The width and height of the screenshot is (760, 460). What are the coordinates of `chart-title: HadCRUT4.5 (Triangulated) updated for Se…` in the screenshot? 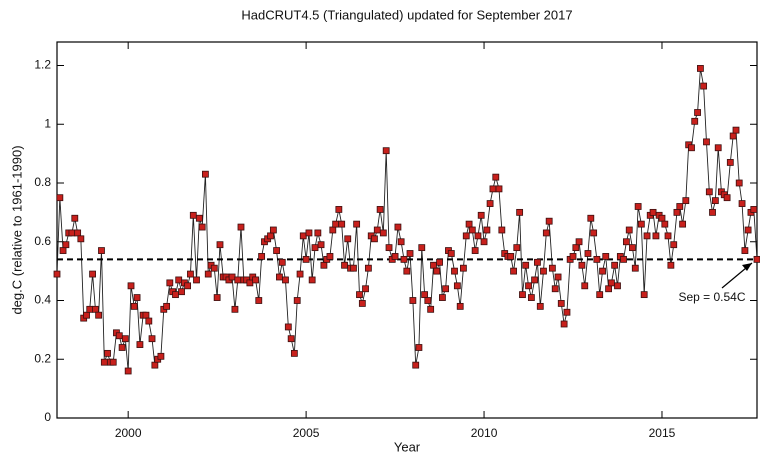 It's located at (406, 14).